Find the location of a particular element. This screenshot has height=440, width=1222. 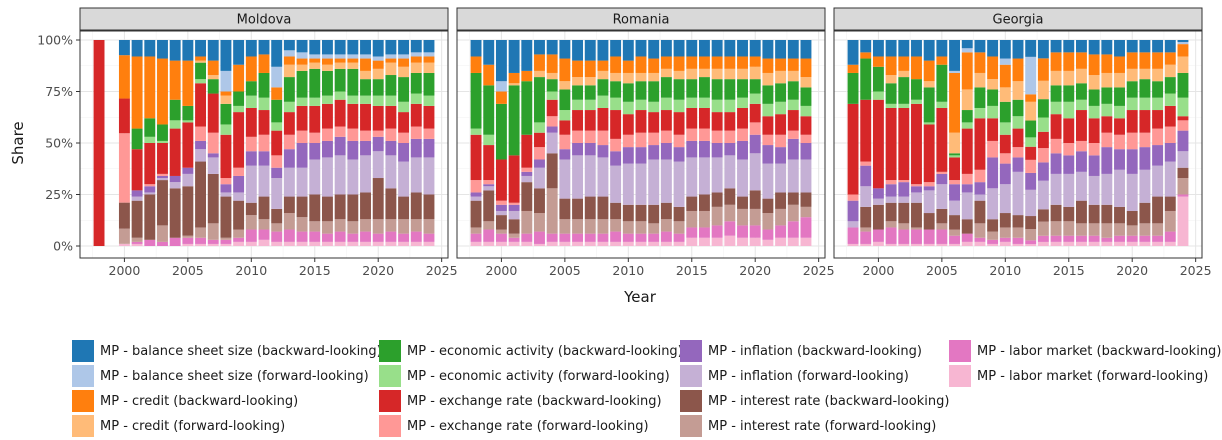

x-tick-label: 2025 is located at coordinates (819, 270).